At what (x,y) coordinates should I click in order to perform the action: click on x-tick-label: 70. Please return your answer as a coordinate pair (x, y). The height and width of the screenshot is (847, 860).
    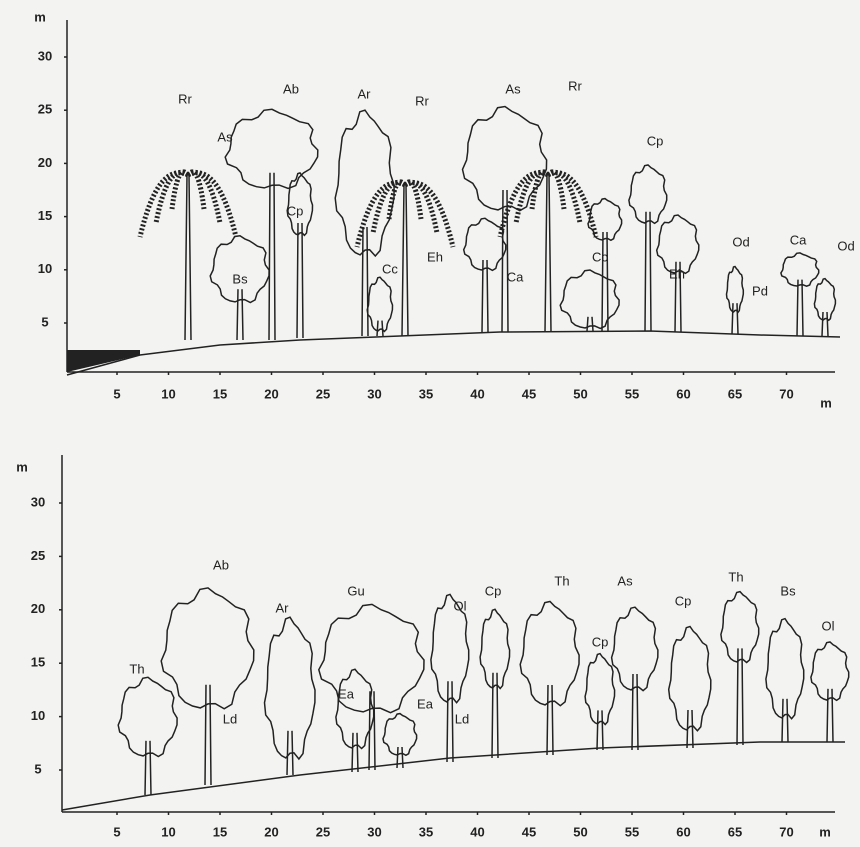
    Looking at the image, I should click on (786, 831).